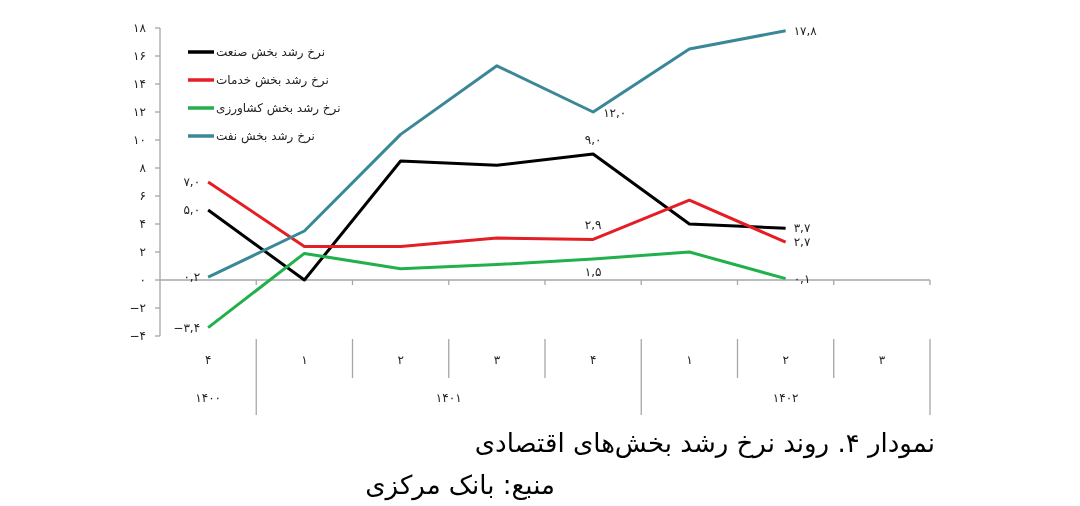  What do you see at coordinates (137, 336) in the screenshot?
I see `y-tick-label: −۴` at bounding box center [137, 336].